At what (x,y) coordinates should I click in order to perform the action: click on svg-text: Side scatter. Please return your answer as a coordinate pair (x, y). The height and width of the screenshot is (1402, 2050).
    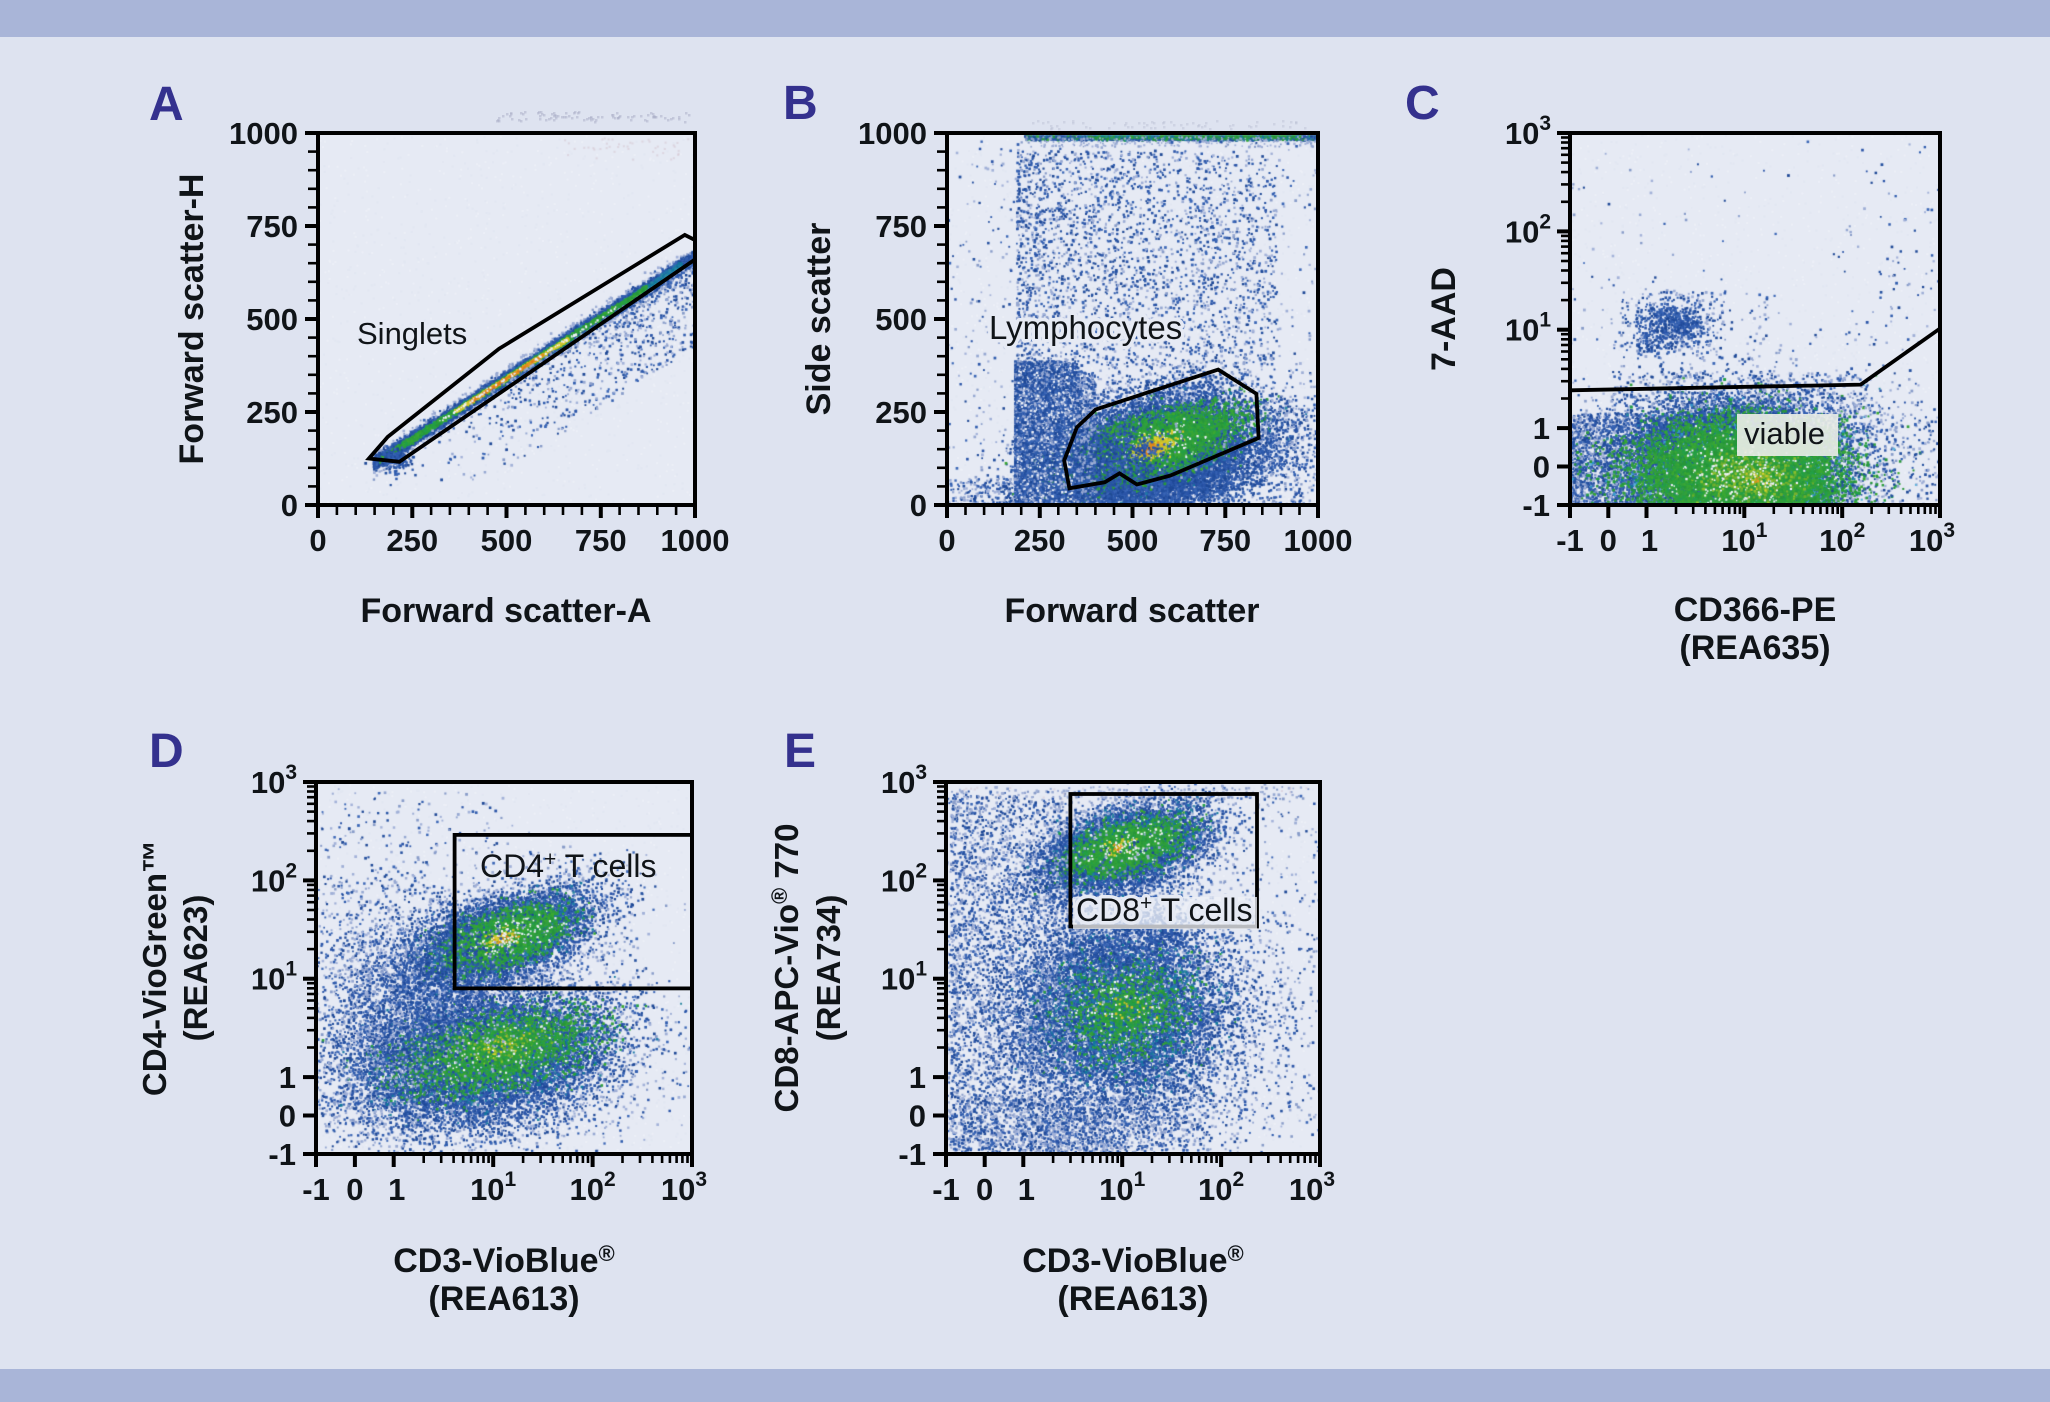
    Looking at the image, I should click on (819, 319).